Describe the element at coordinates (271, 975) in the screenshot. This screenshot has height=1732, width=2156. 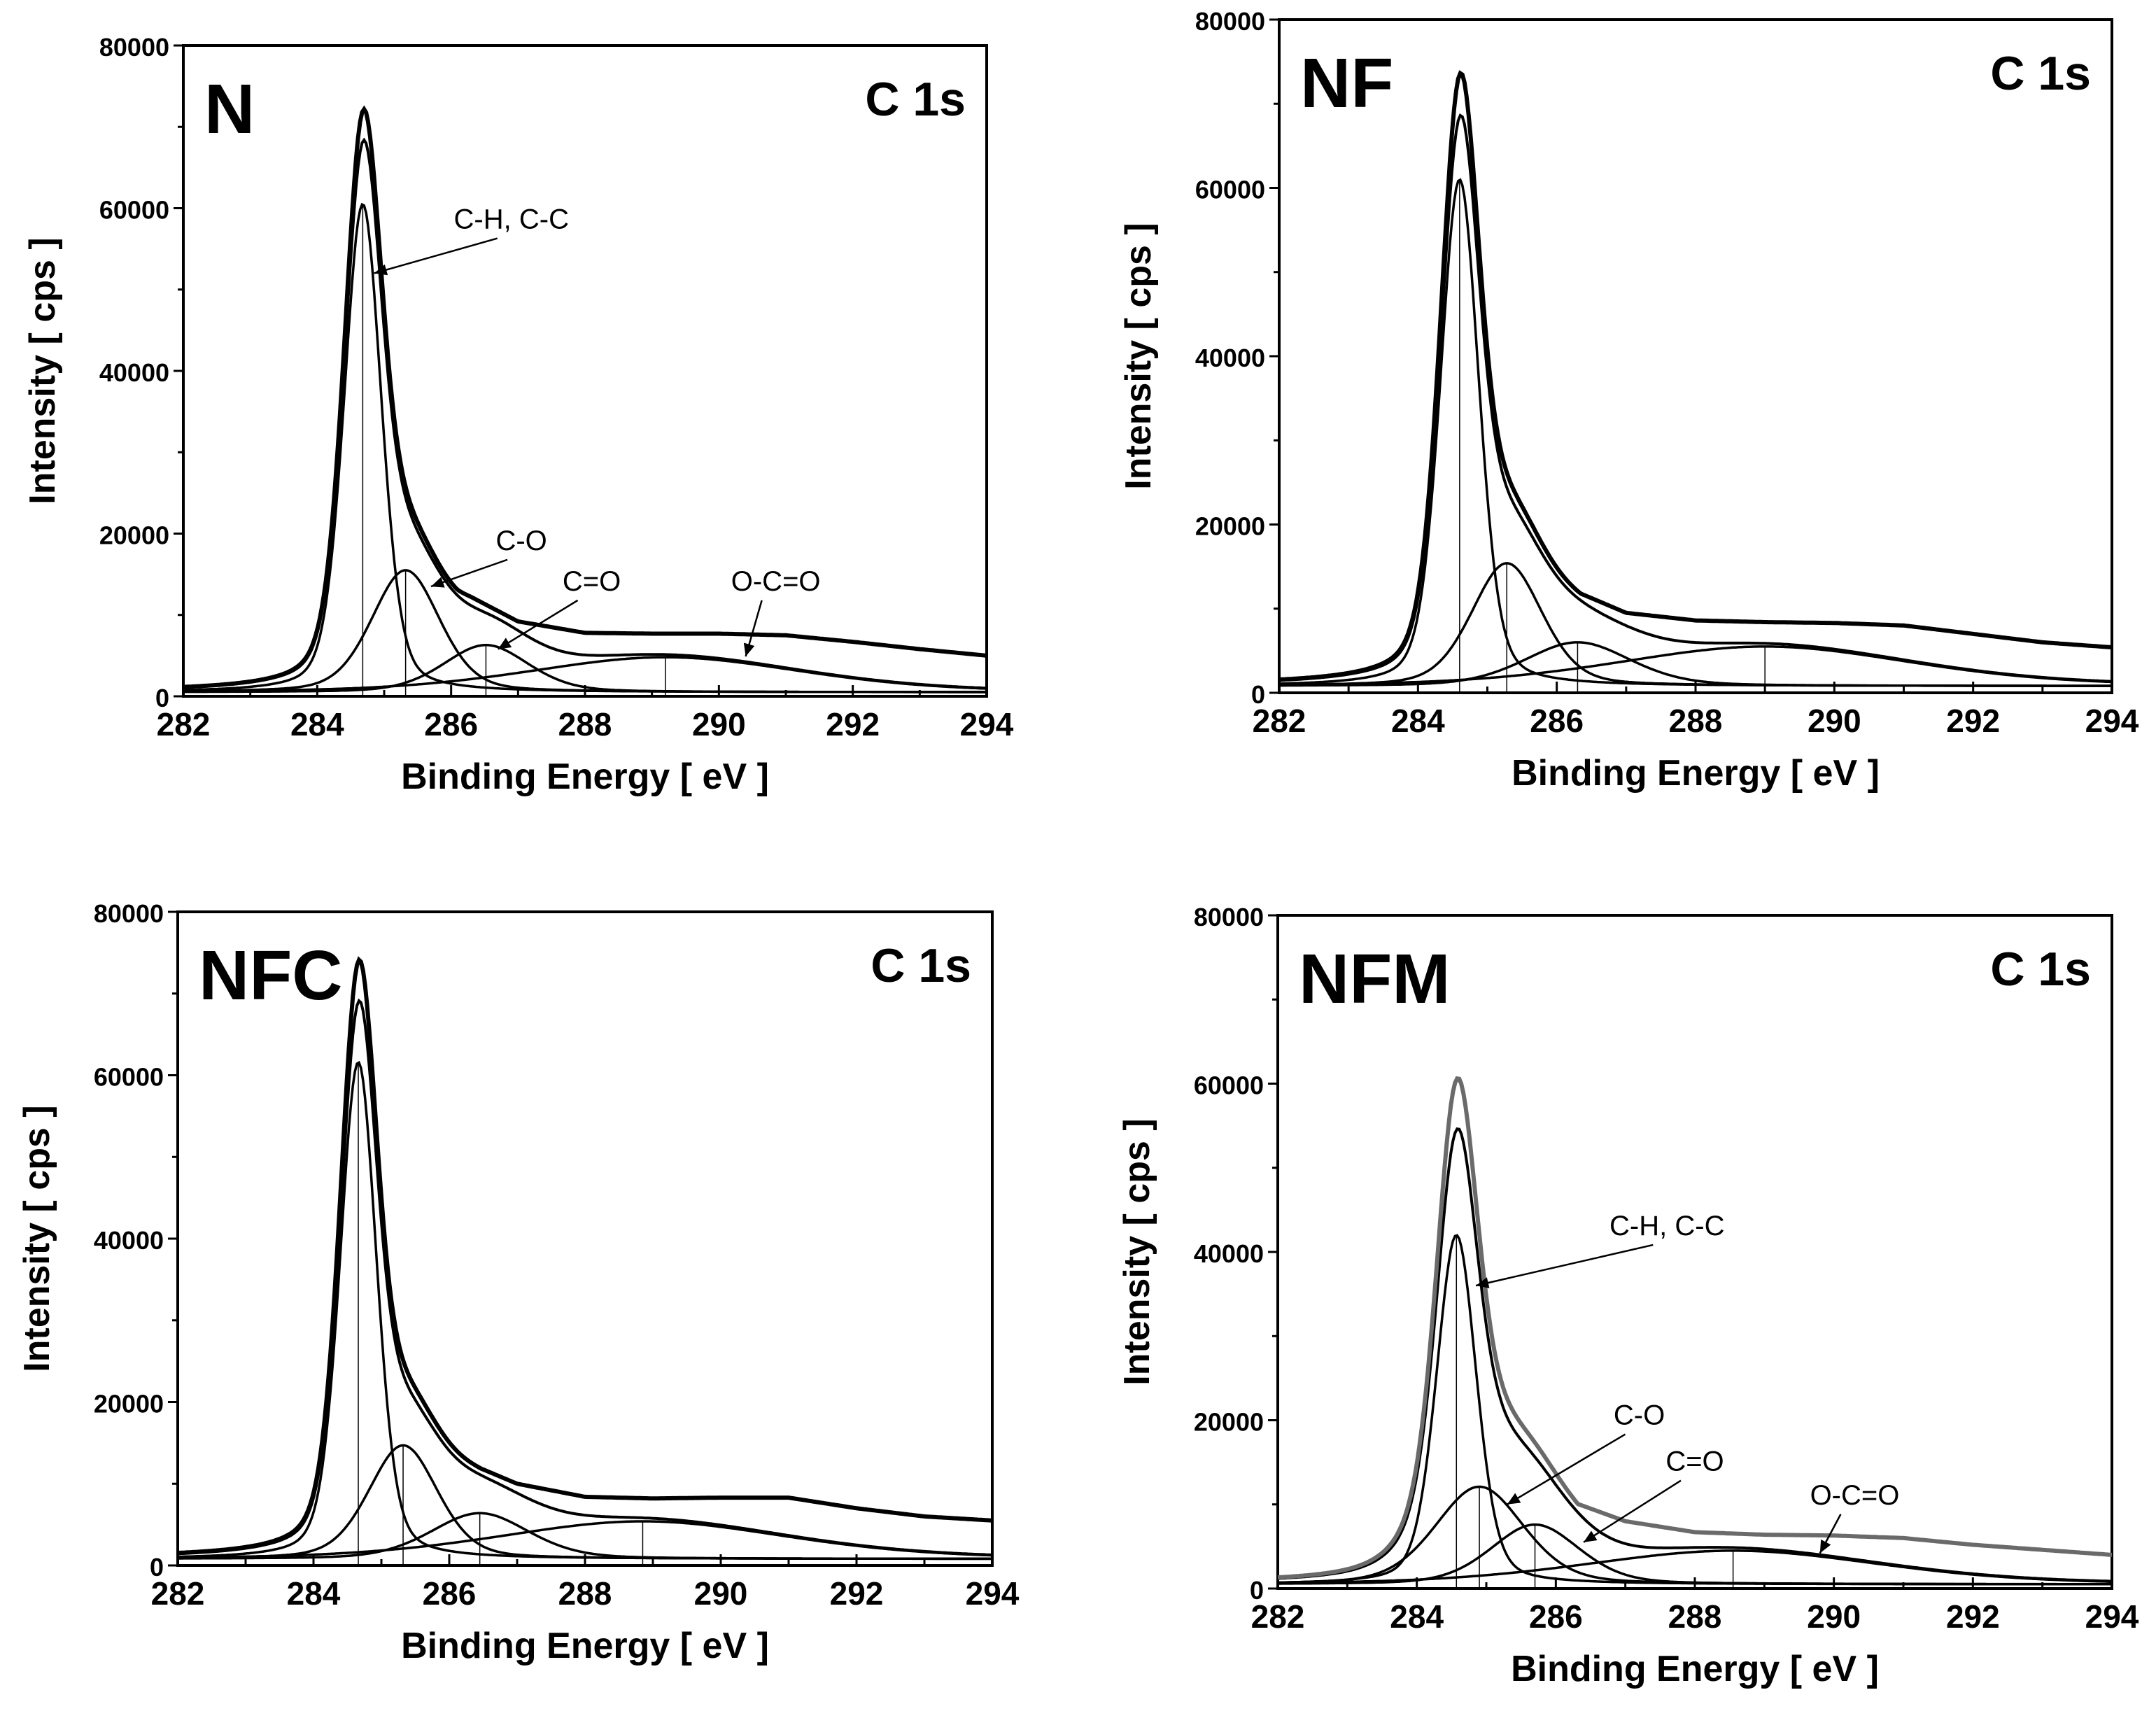
I see `panel-title: NFC` at that location.